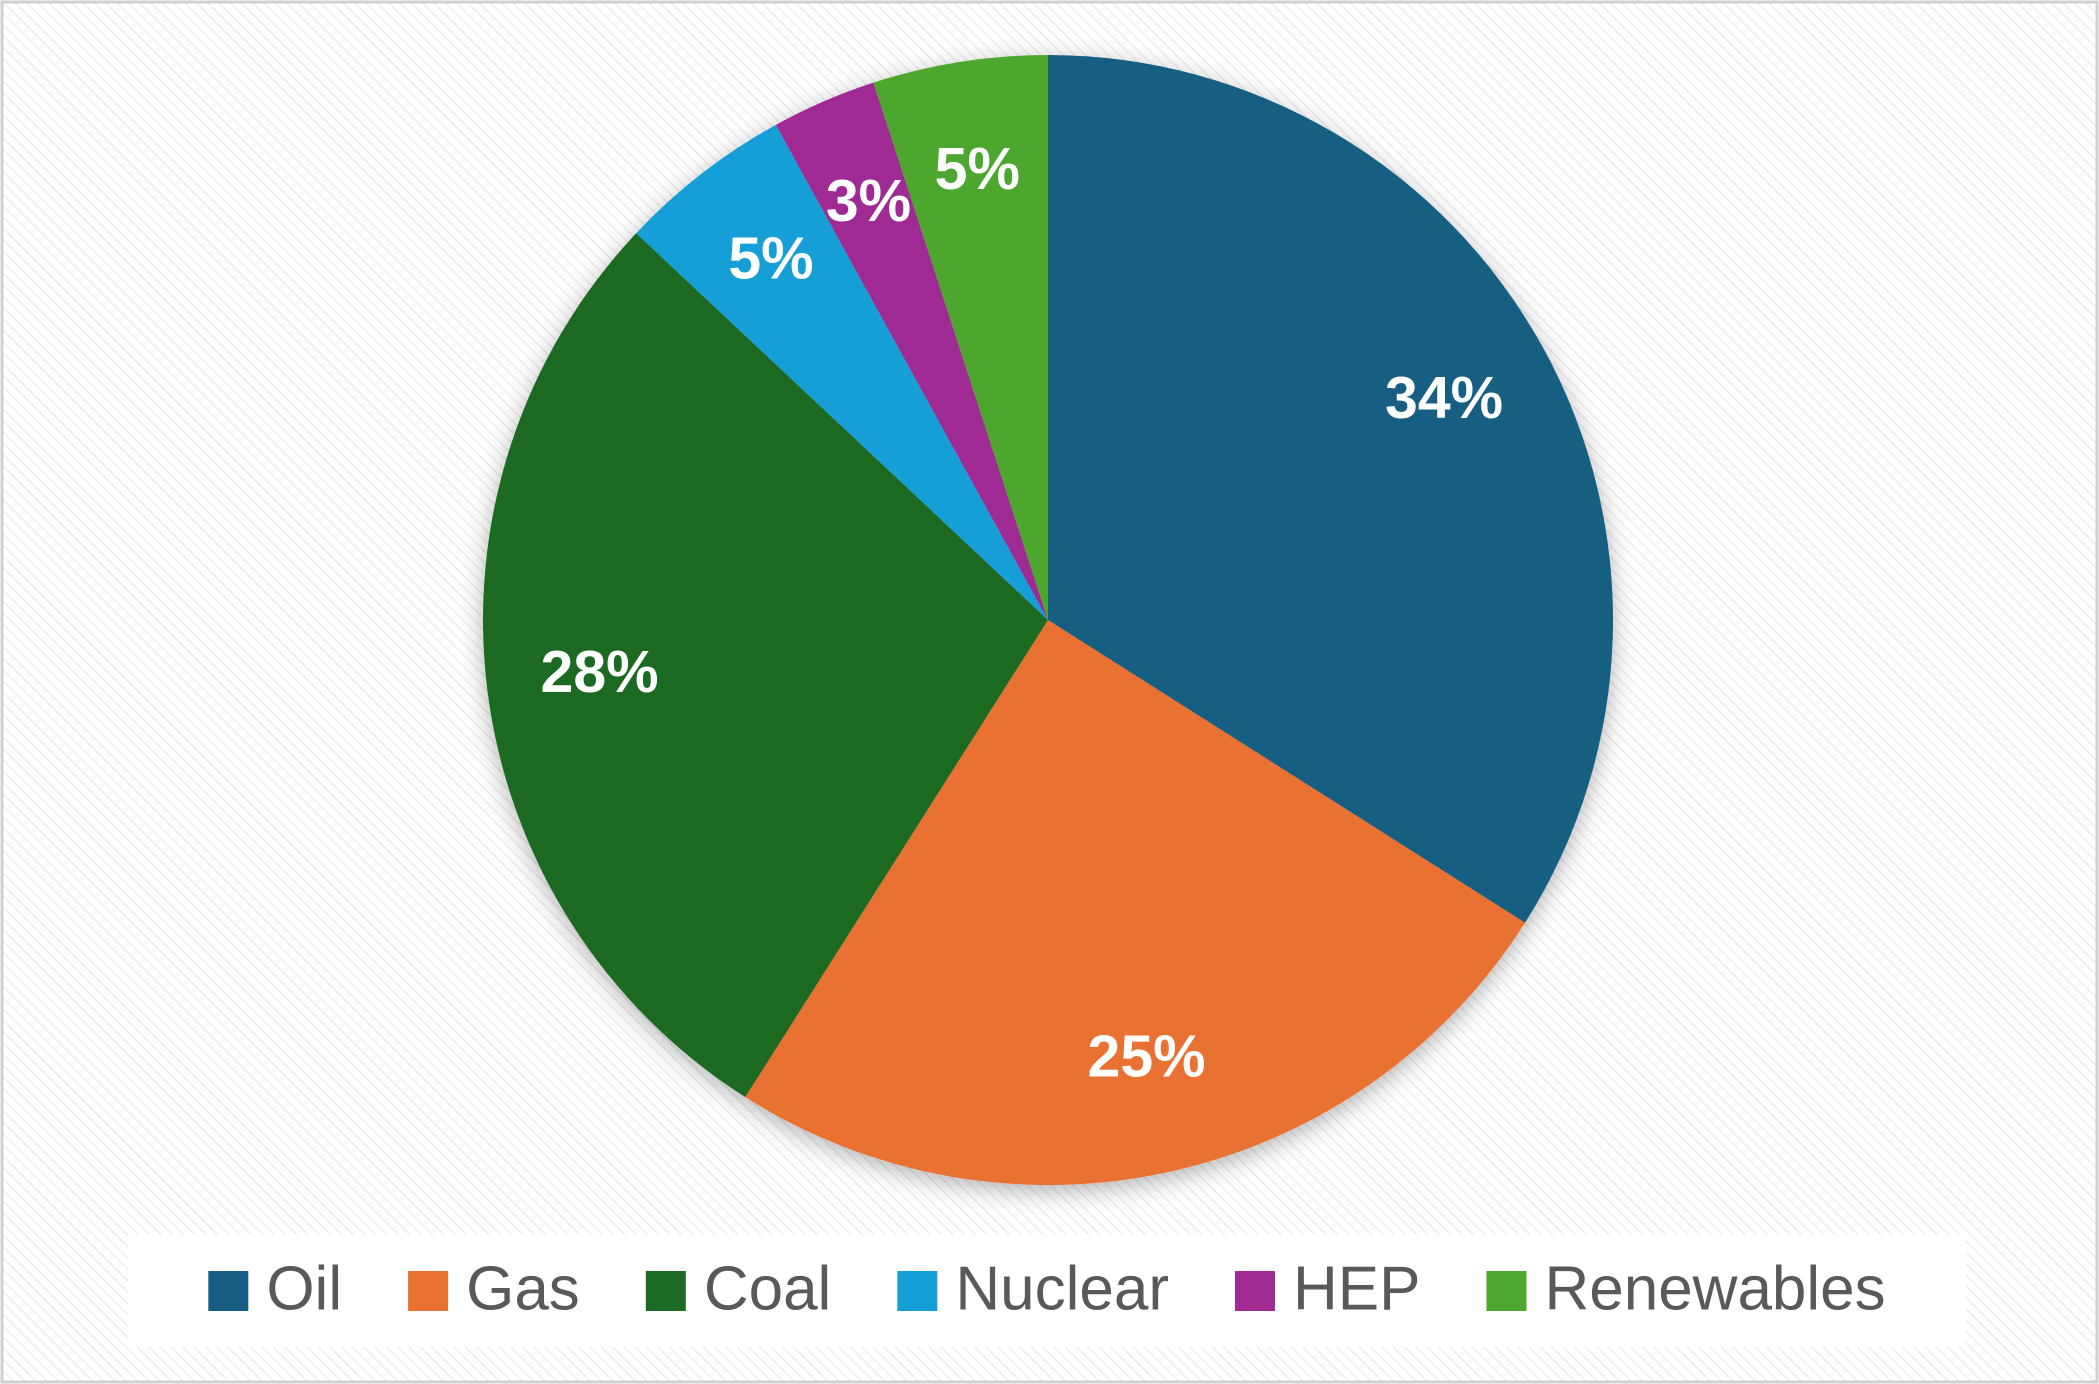 The height and width of the screenshot is (1384, 2099). What do you see at coordinates (523, 1288) in the screenshot?
I see `legend-label: Gas` at bounding box center [523, 1288].